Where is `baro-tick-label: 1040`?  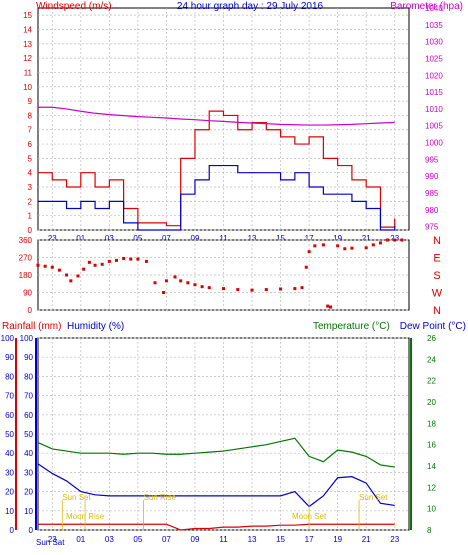 baro-tick-label: 1040 is located at coordinates (434, 8).